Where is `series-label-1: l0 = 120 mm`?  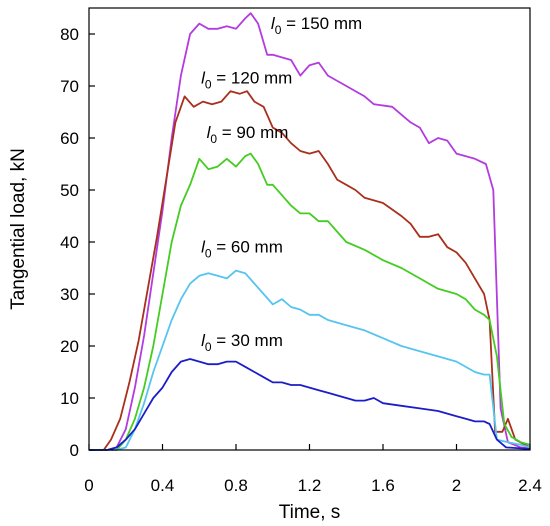 series-label-1: l0 = 120 mm is located at coordinates (246, 79).